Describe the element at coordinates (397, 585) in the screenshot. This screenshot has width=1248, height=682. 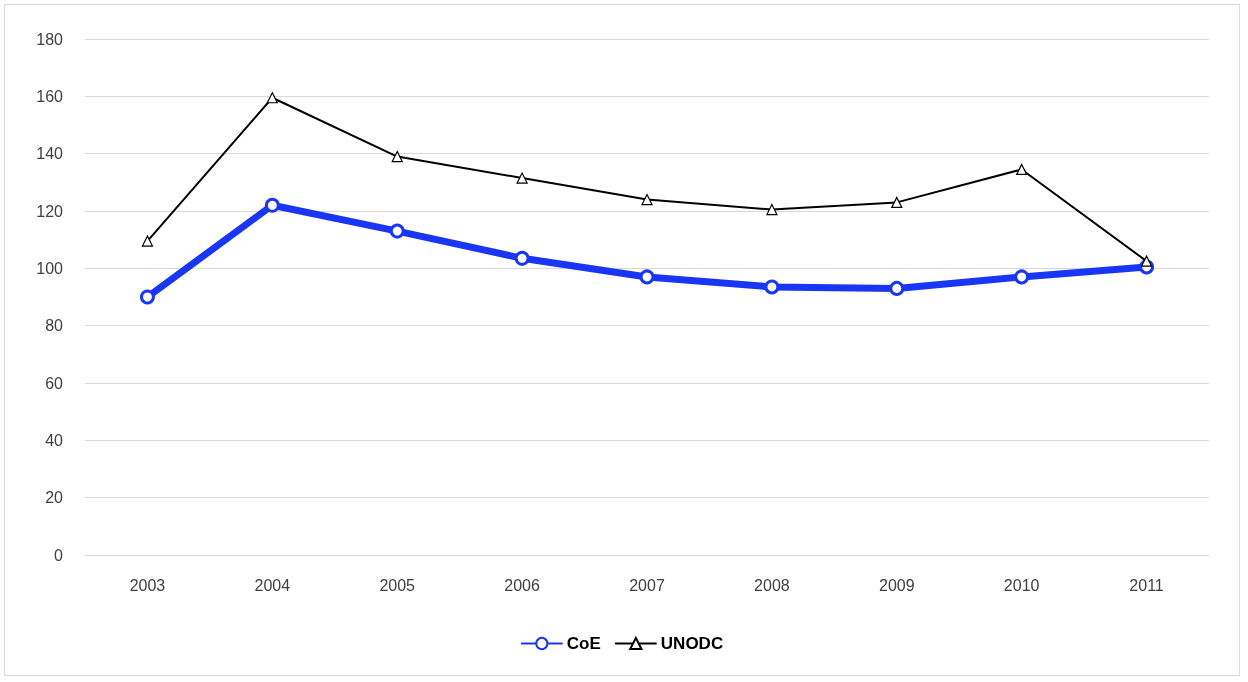
I see `x-tick-label: 2005` at that location.